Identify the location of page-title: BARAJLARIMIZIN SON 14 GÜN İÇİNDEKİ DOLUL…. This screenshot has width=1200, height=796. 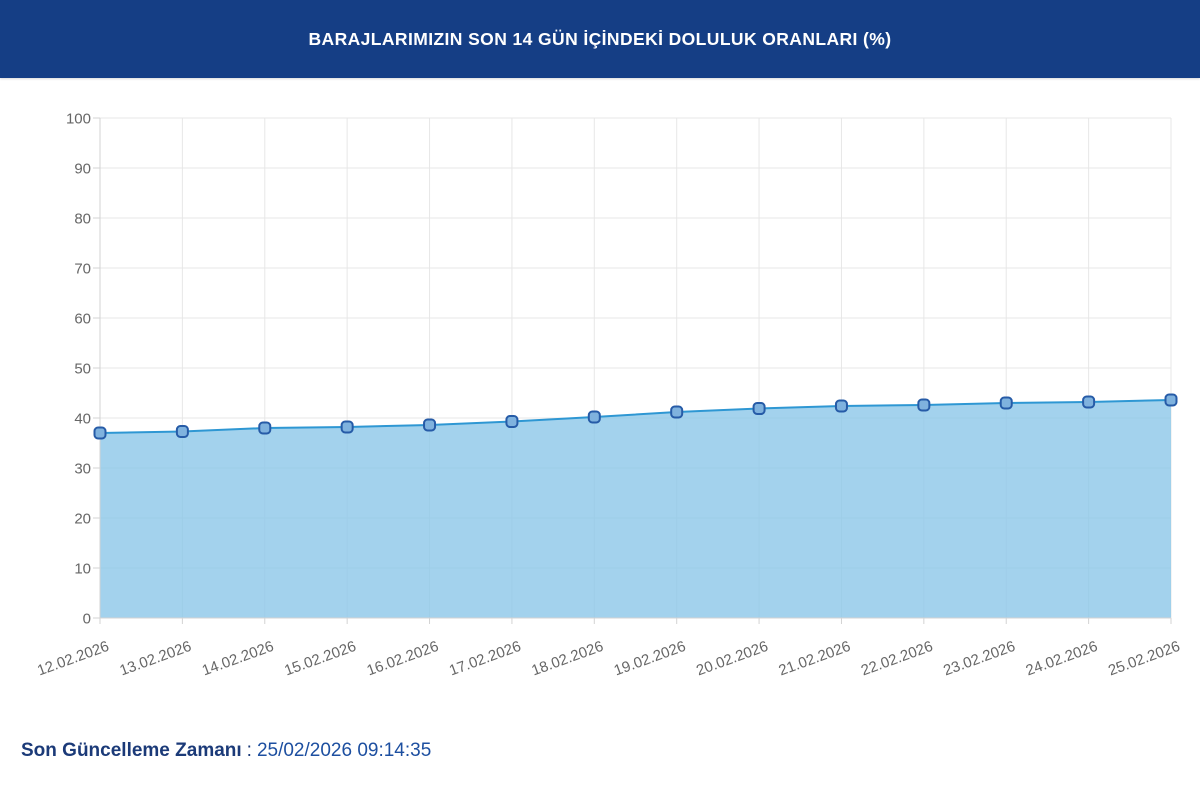
(600, 38).